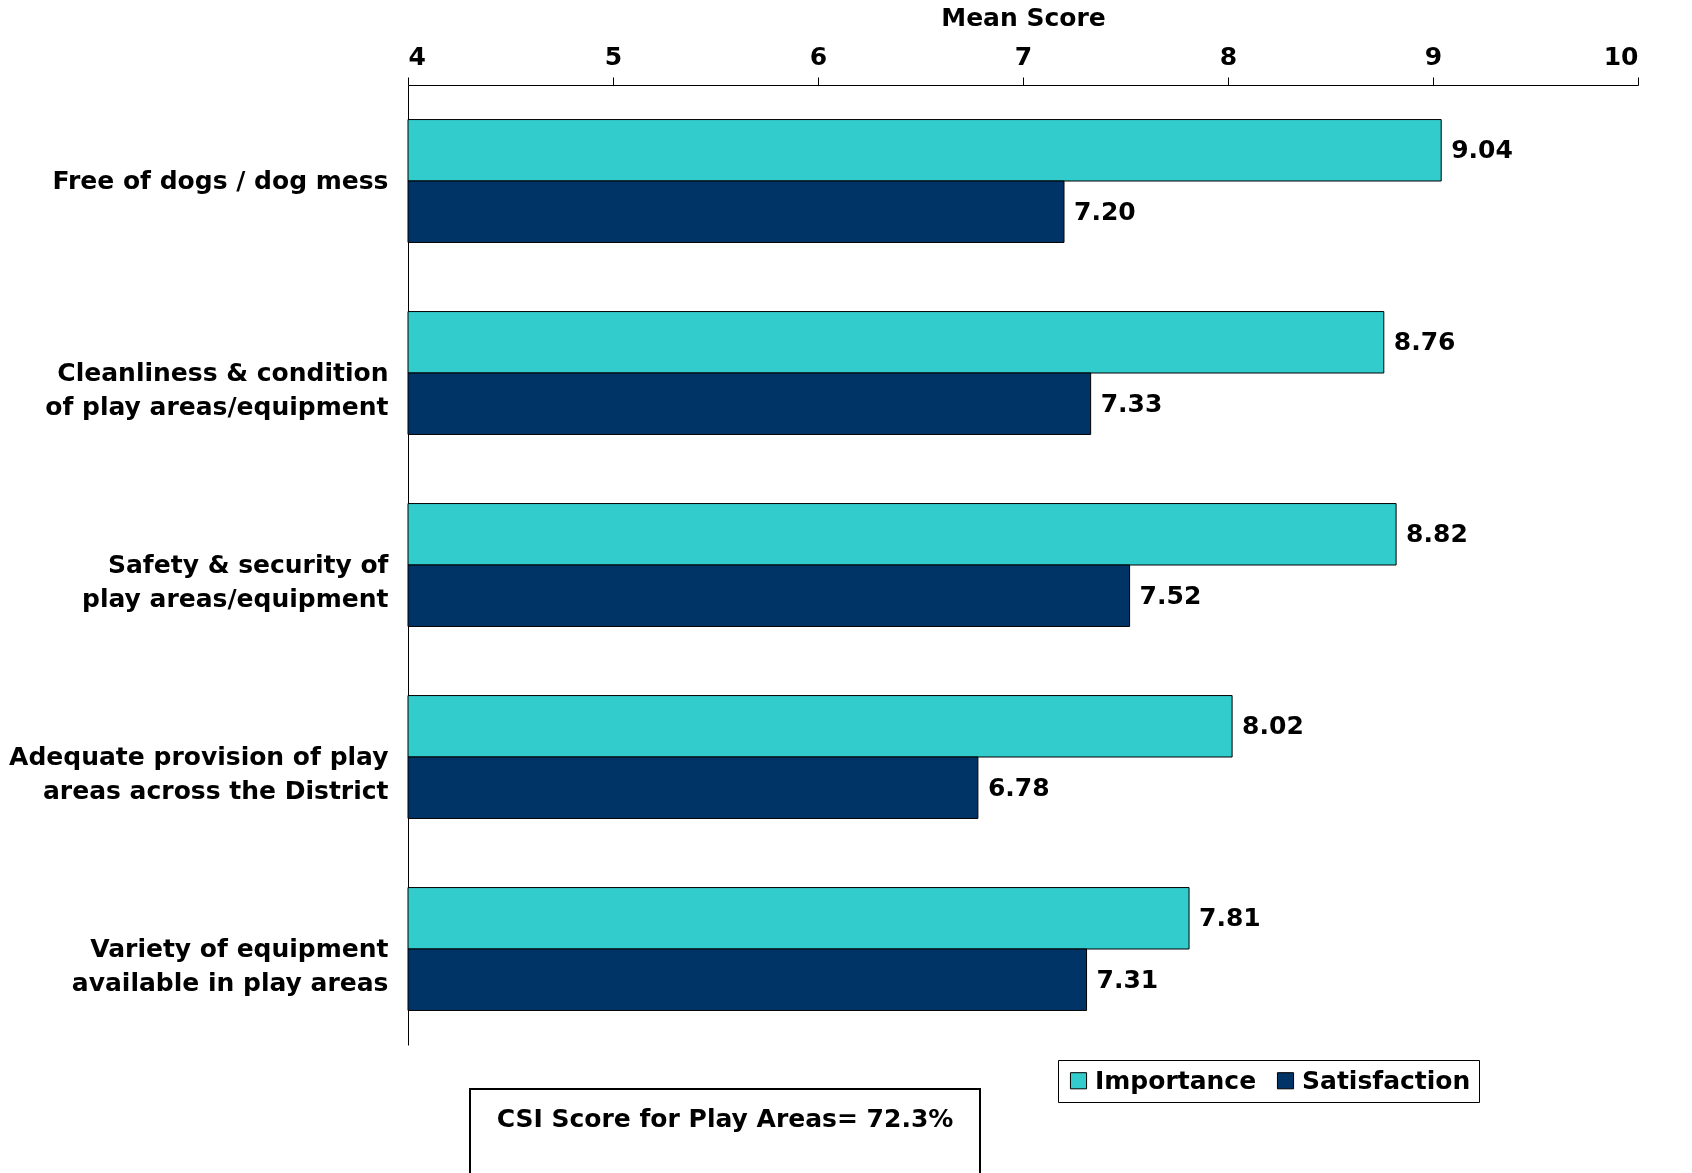 The width and height of the screenshot is (1692, 1173). What do you see at coordinates (1023, 17) in the screenshot?
I see `x-axis-title: Mean Score` at bounding box center [1023, 17].